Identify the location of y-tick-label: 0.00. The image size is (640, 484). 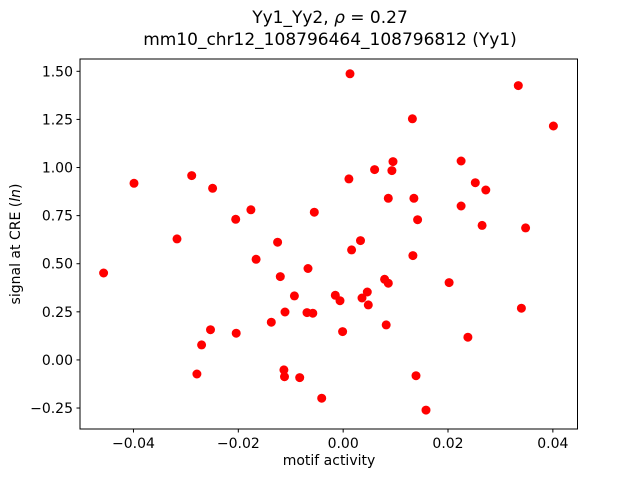
(57, 361).